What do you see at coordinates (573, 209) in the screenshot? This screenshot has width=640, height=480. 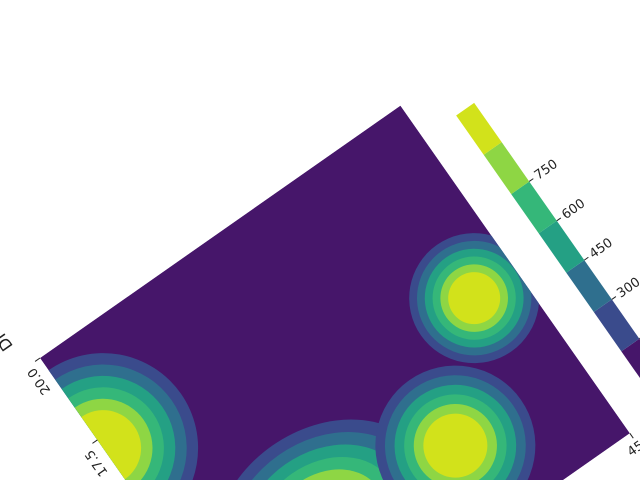 I see `colorbar-tick-label: 600` at bounding box center [573, 209].